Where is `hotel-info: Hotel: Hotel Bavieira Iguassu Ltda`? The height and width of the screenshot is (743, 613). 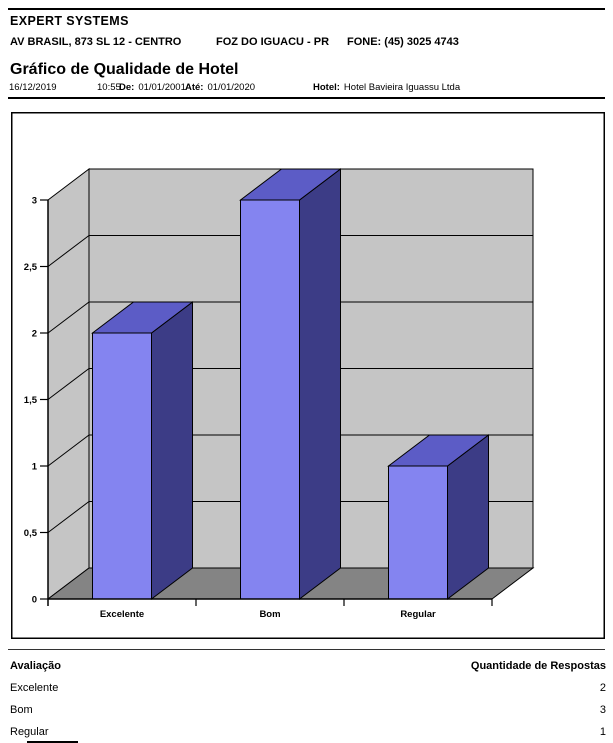 hotel-info: Hotel: Hotel Bavieira Iguassu Ltda is located at coordinates (386, 87).